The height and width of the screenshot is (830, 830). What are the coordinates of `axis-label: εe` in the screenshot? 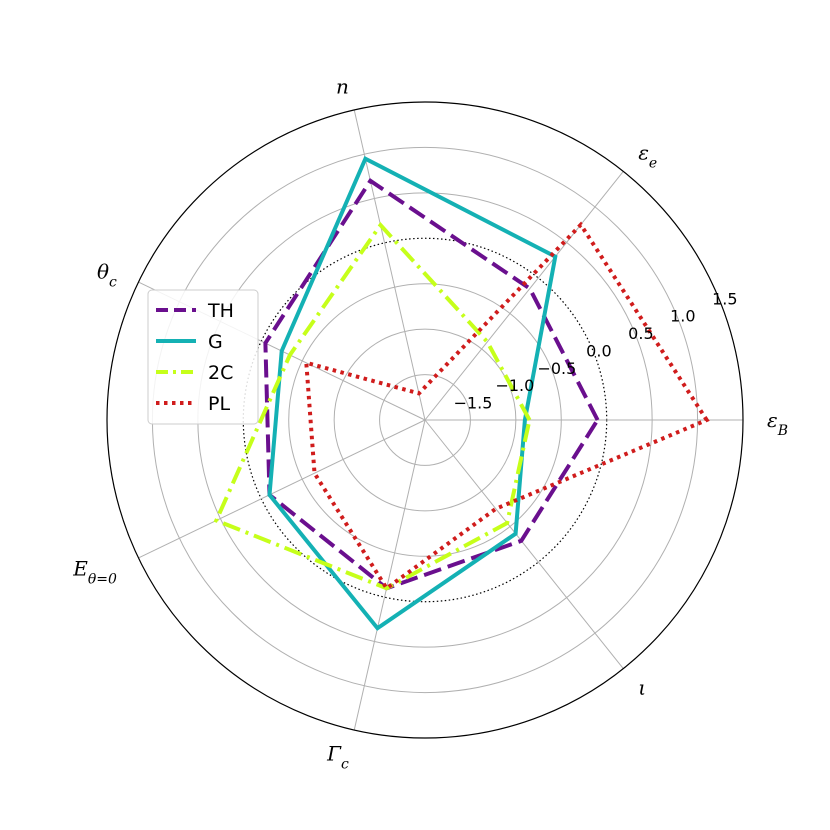 It's located at (647, 156).